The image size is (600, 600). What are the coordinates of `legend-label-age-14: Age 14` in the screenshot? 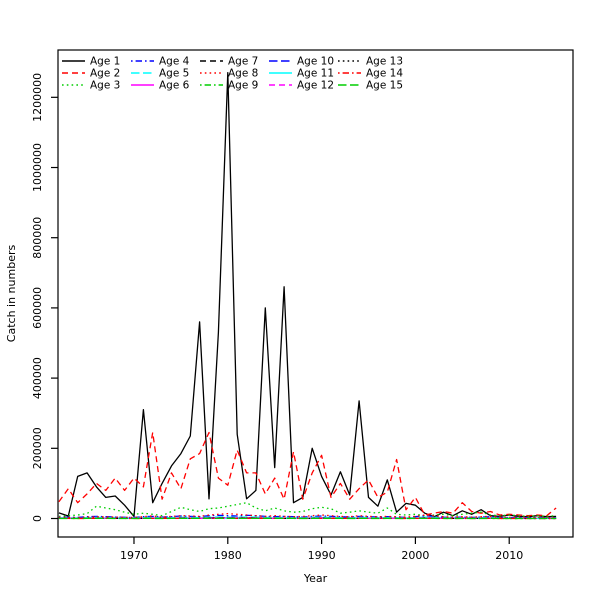 It's located at (384, 74).